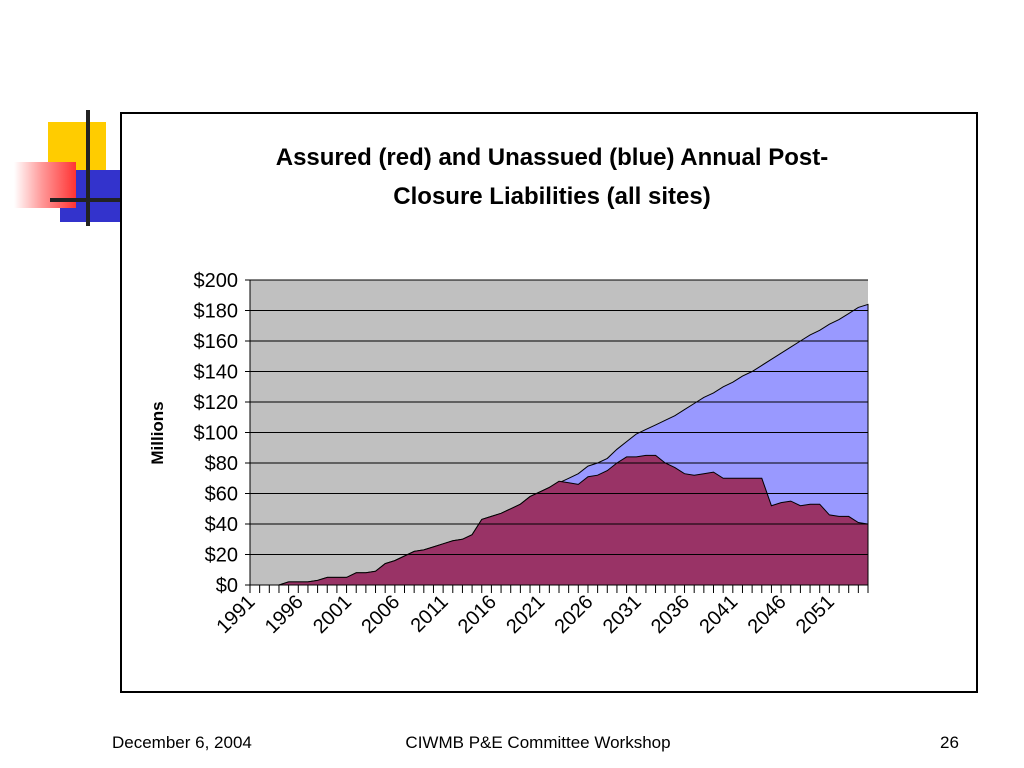 This screenshot has width=1024, height=768. What do you see at coordinates (380, 614) in the screenshot?
I see `x-tick-label: 2006` at bounding box center [380, 614].